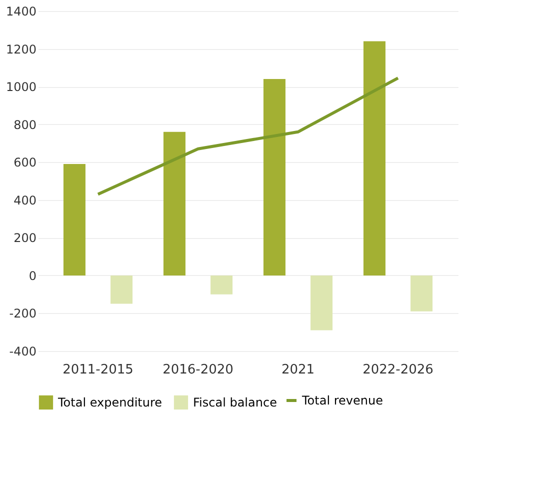 This screenshot has width=550, height=492. I want to click on legend-label: Total expenditure, so click(109, 402).